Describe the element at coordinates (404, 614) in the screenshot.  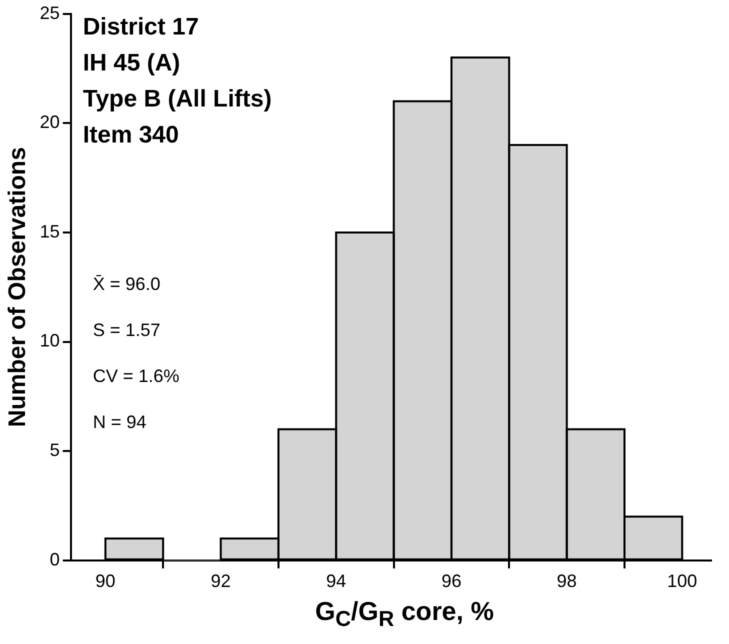
I see `x-axis-title: G$_{C}$/G$_{R}$ core, %` at that location.